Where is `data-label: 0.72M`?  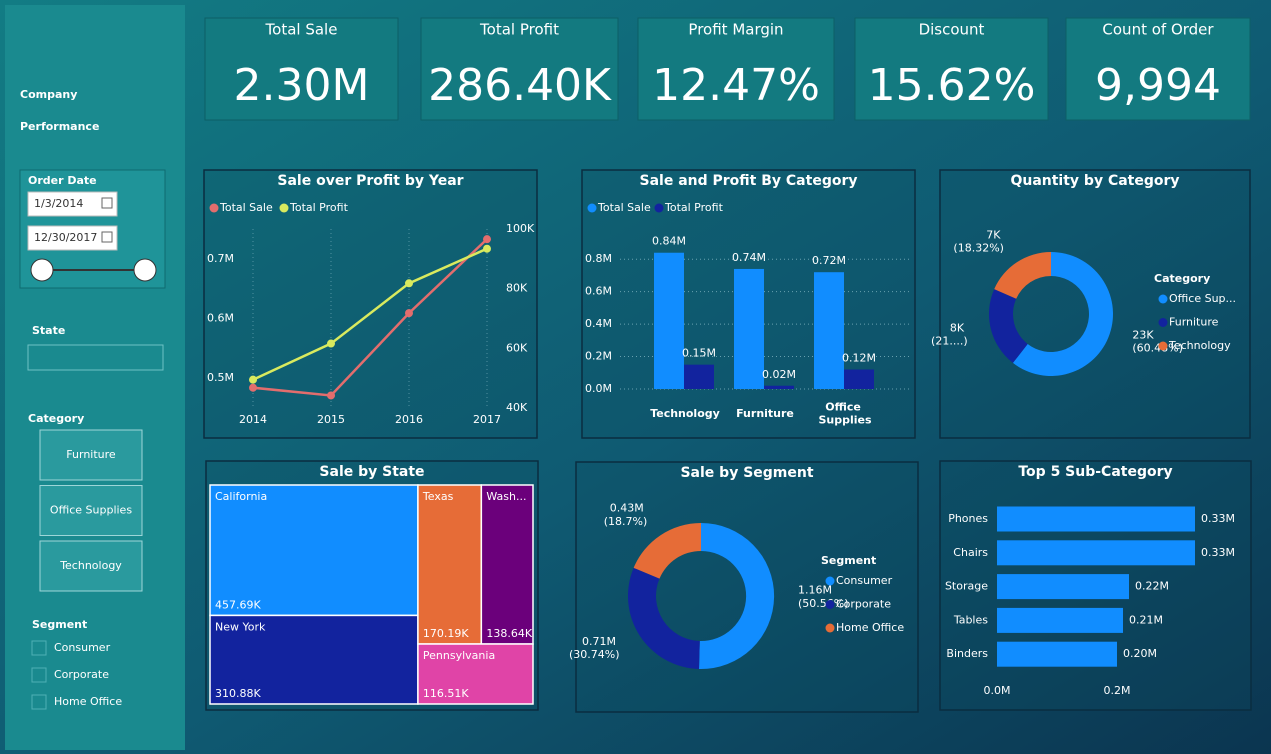 data-label: 0.72M is located at coordinates (829, 260).